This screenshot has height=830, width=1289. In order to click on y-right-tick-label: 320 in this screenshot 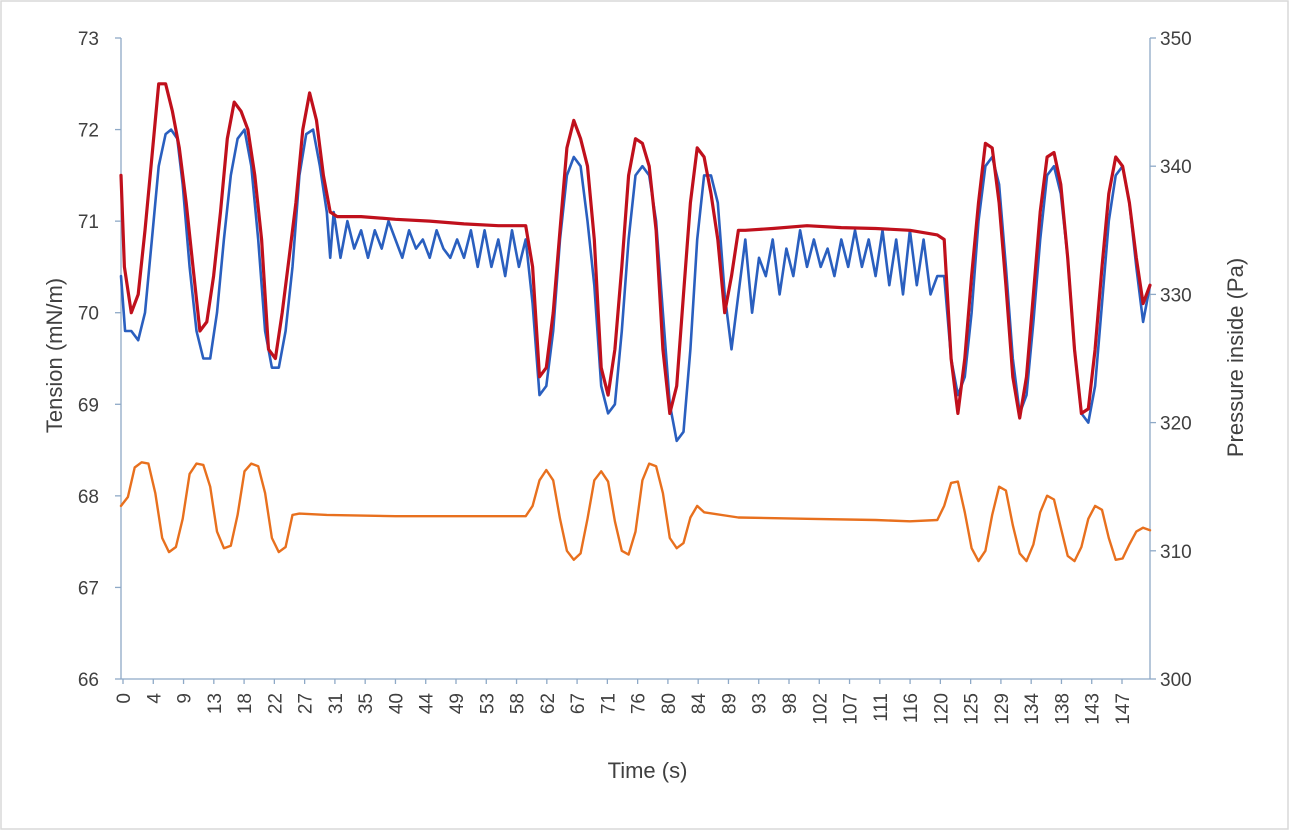, I will do `click(1176, 424)`.